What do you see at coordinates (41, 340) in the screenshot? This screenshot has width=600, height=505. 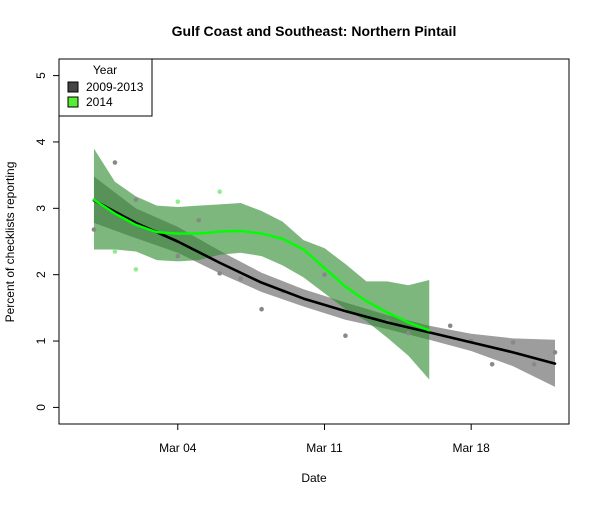 I see `y-tick-label-1: 1` at bounding box center [41, 340].